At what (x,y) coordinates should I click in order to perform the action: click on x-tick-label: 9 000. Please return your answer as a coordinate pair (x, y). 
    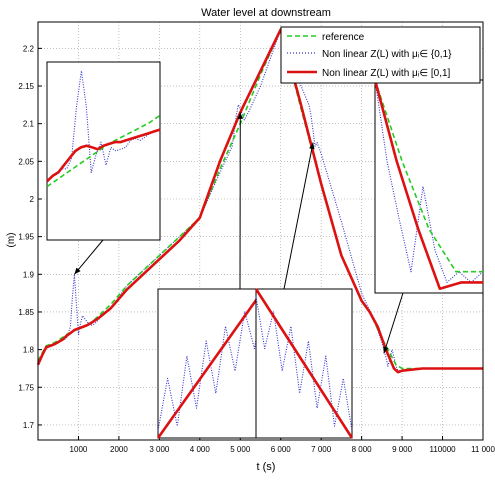
    Looking at the image, I should click on (402, 449).